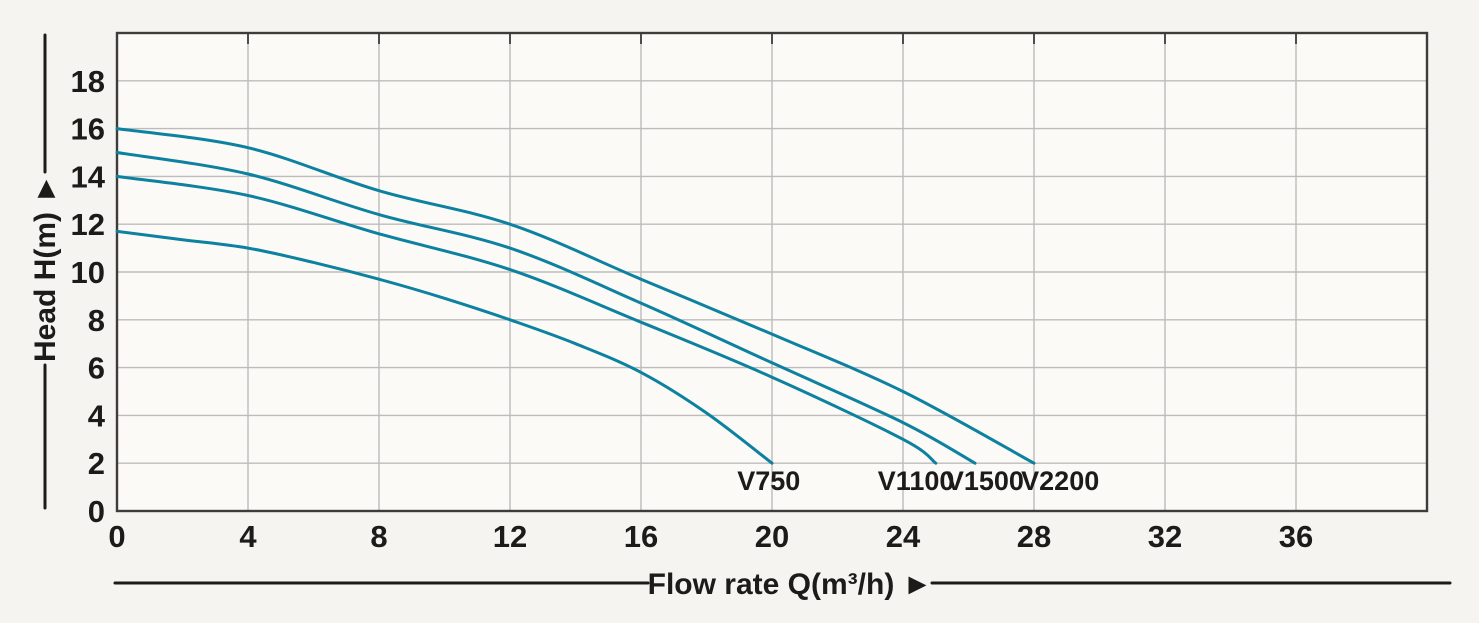  What do you see at coordinates (116, 536) in the screenshot?
I see `x-tick-label-0: 0` at bounding box center [116, 536].